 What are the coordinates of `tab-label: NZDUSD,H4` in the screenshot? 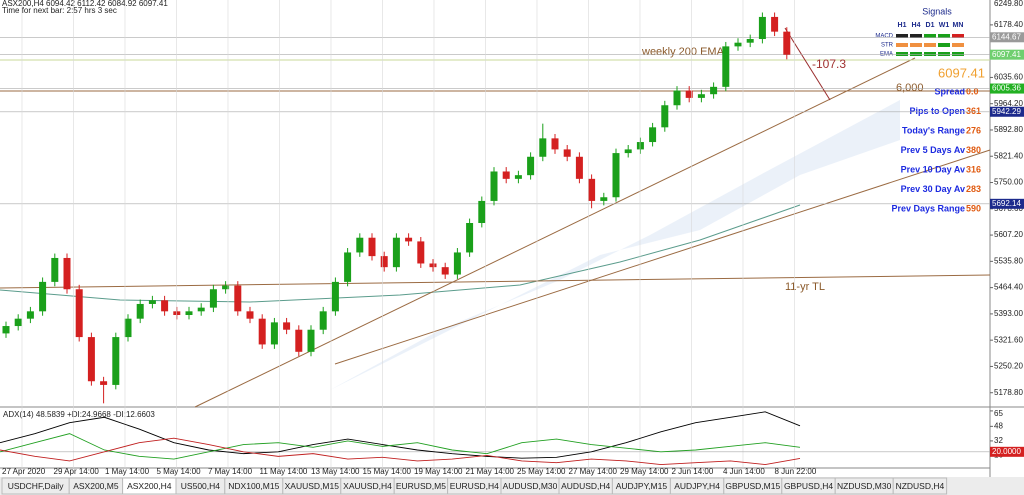 It's located at (920, 486).